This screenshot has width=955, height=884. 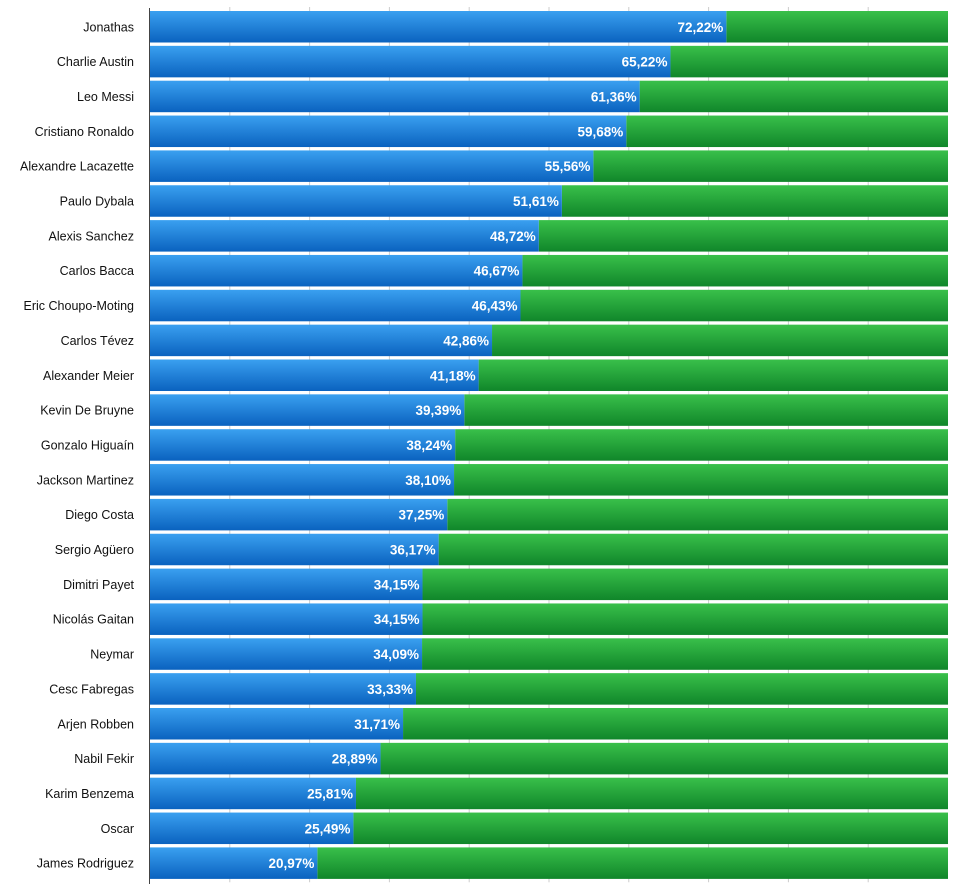 What do you see at coordinates (495, 306) in the screenshot?
I see `value-label: 46,43%` at bounding box center [495, 306].